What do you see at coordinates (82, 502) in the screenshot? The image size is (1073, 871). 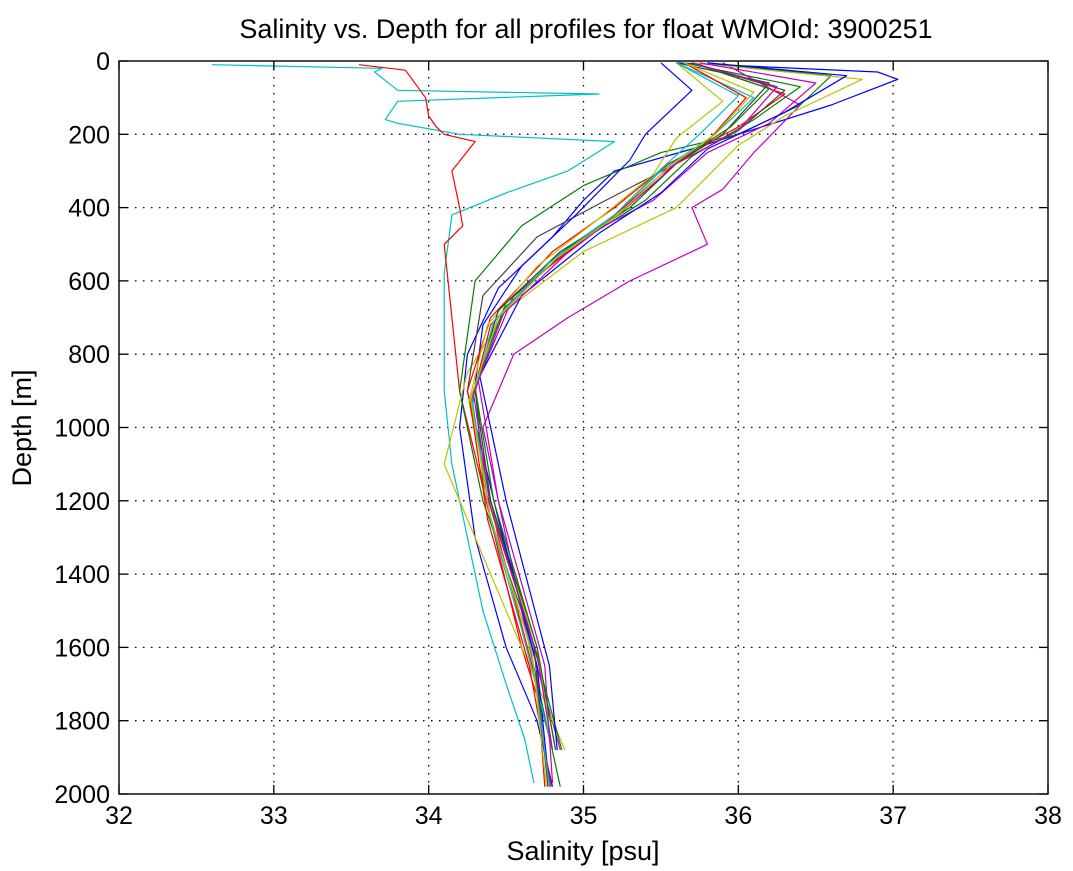 I see `y-tick-label: 1200` at bounding box center [82, 502].